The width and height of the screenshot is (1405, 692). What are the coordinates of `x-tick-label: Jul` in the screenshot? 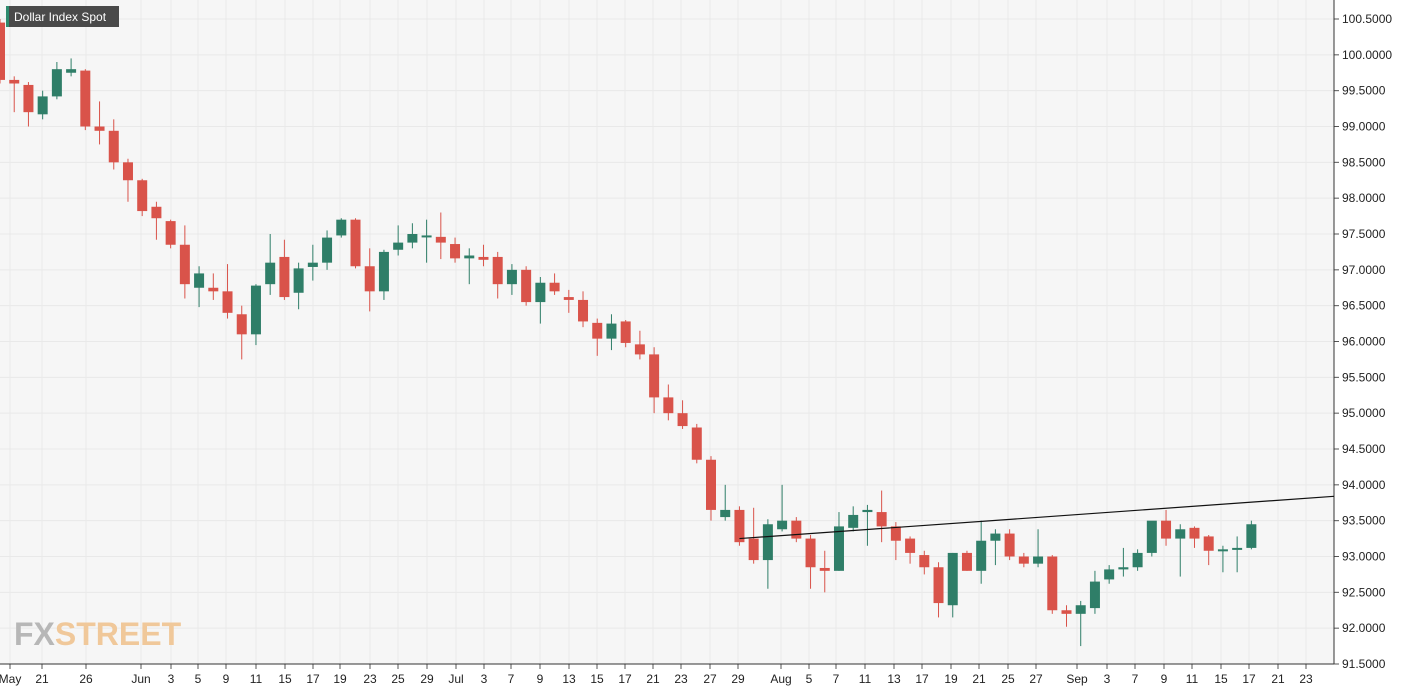 It's located at (455, 679).